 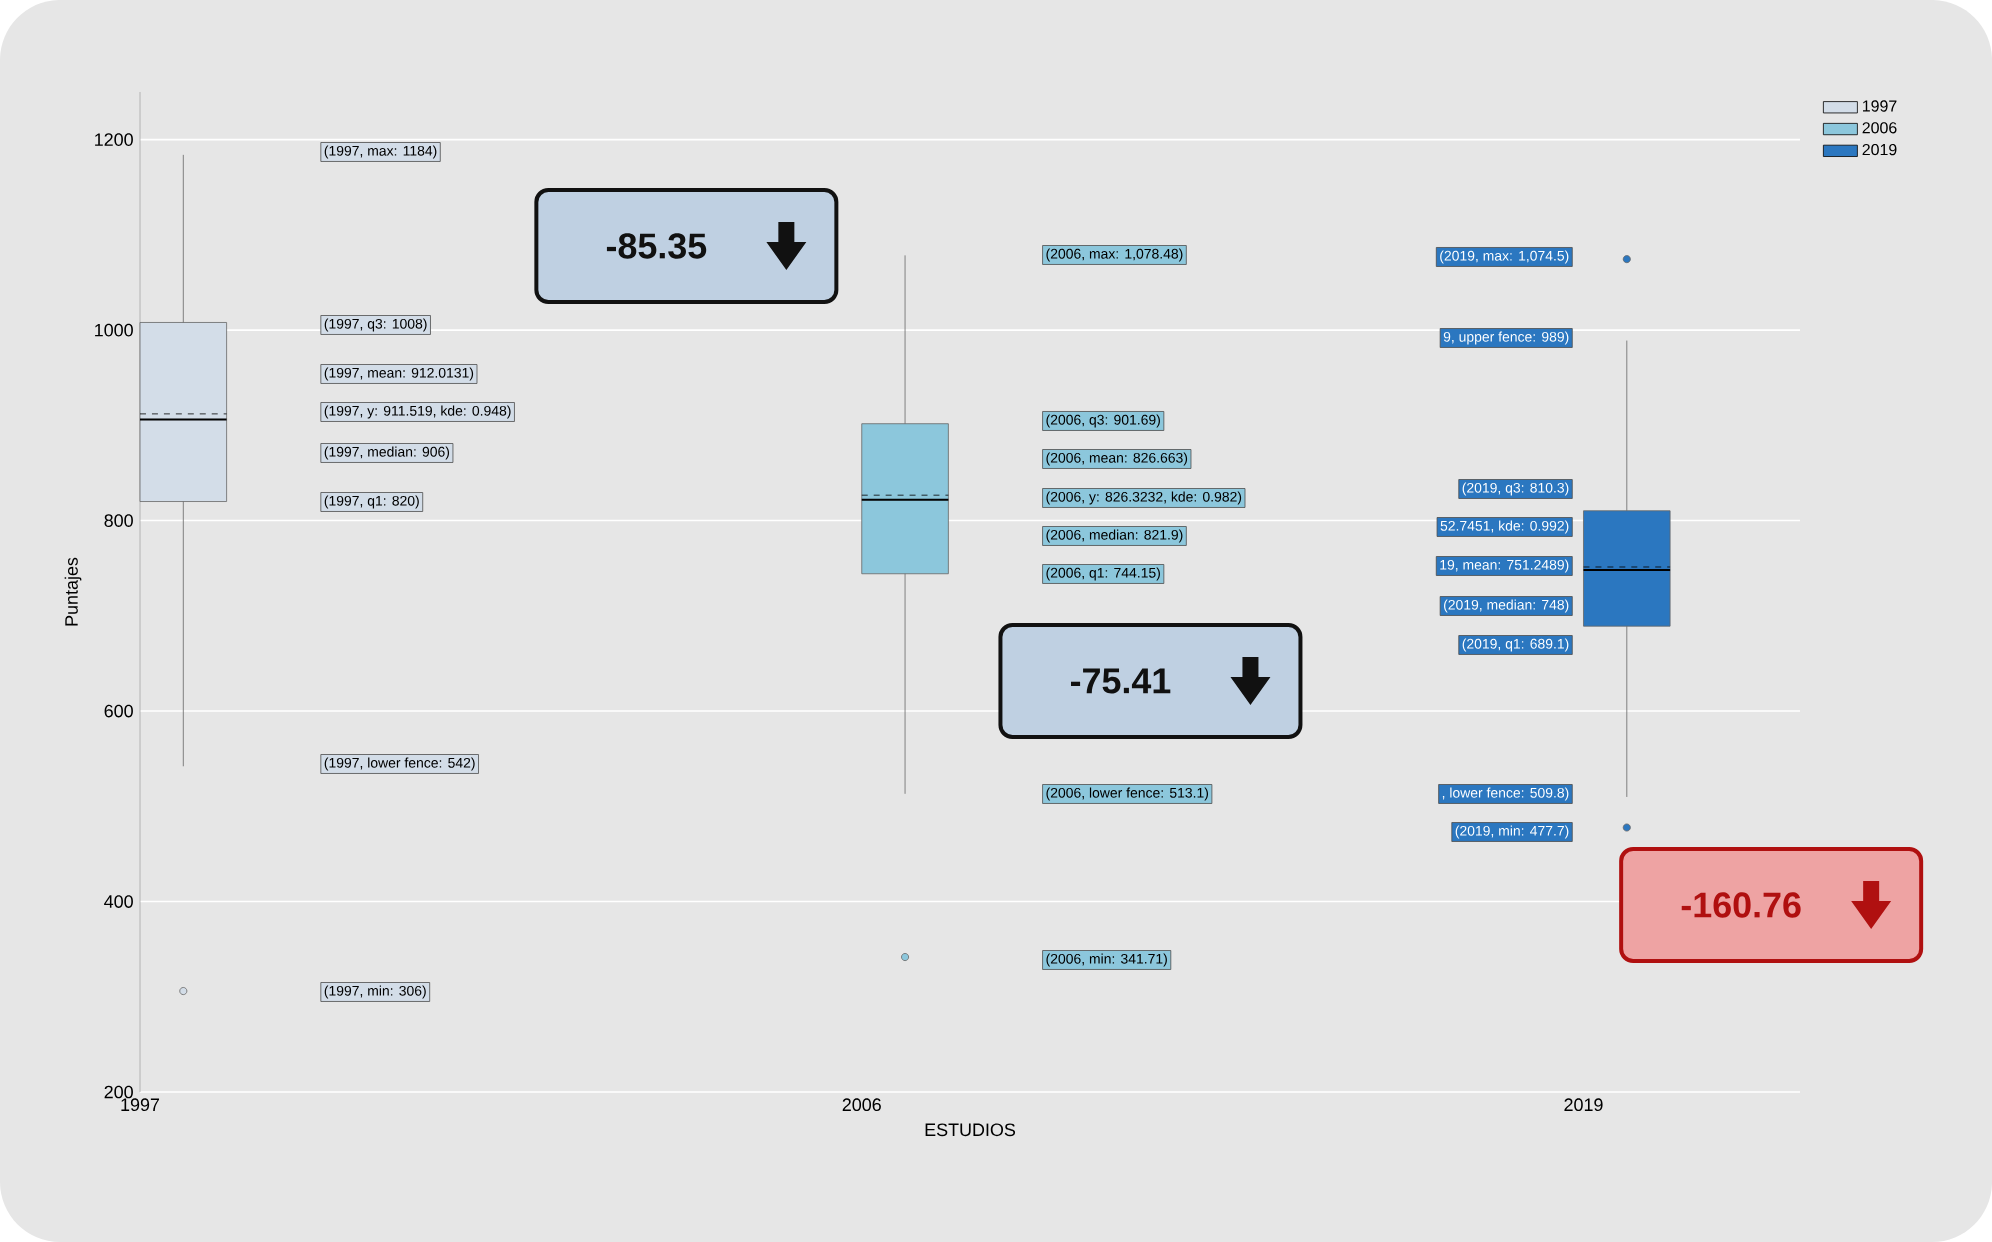 I want to click on annotation: -75.41, so click(x=1121, y=681).